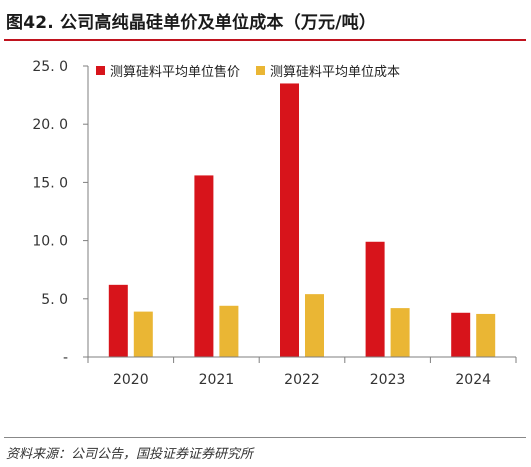  I want to click on legend-item-cost: 测算硅料平均单位成本, so click(328, 70).